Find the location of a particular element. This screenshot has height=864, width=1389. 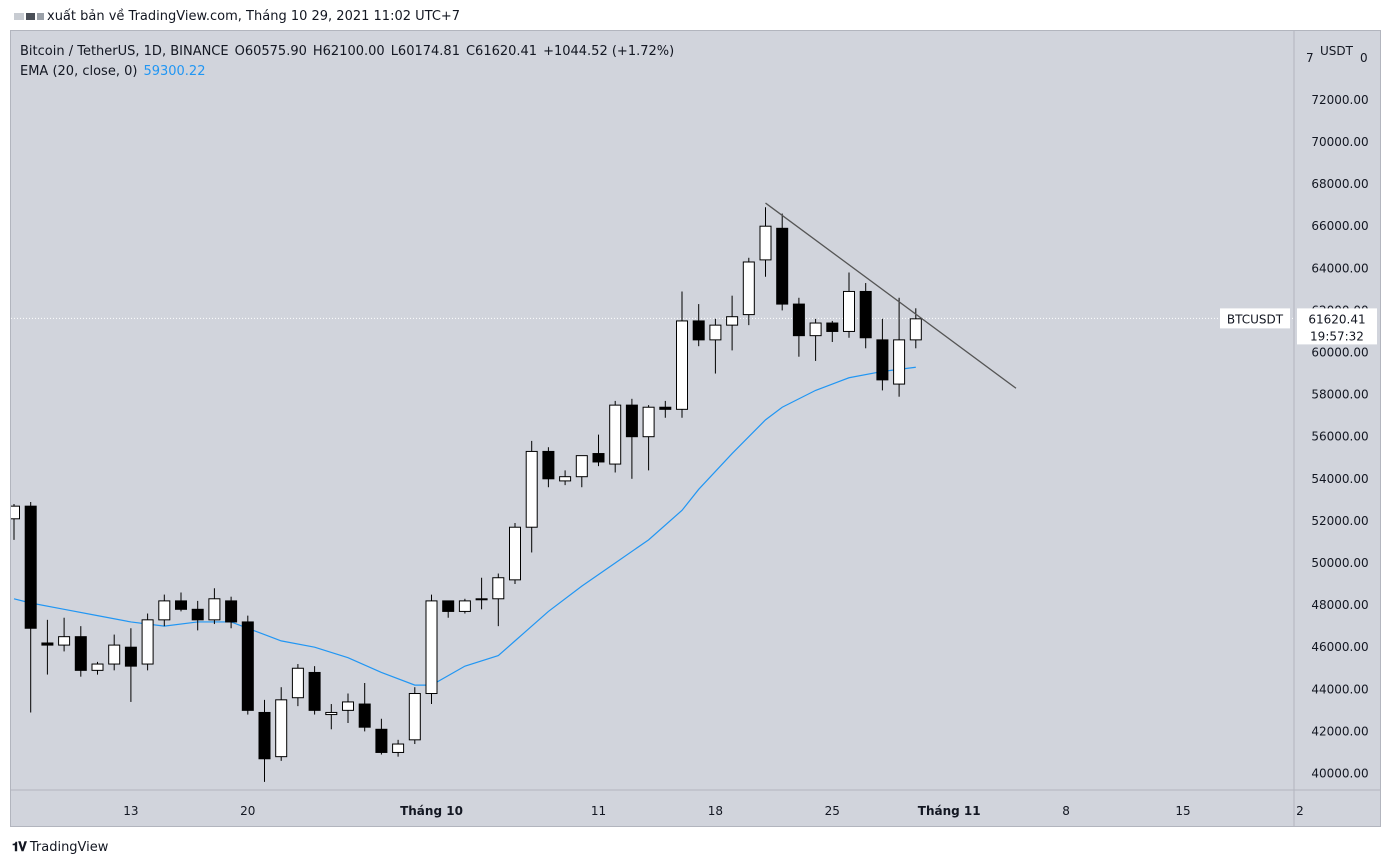

price-tag-countdown: 19:57:32 is located at coordinates (1337, 336).